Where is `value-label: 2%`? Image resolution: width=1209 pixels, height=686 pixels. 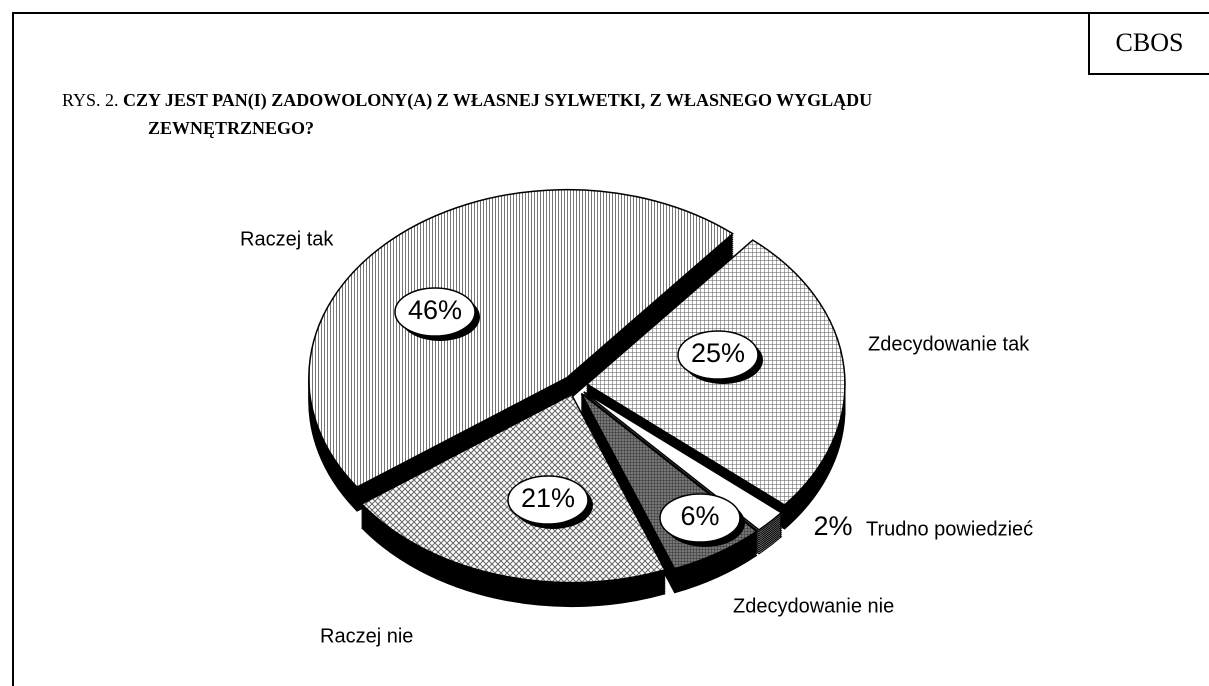
value-label: 2% is located at coordinates (832, 526).